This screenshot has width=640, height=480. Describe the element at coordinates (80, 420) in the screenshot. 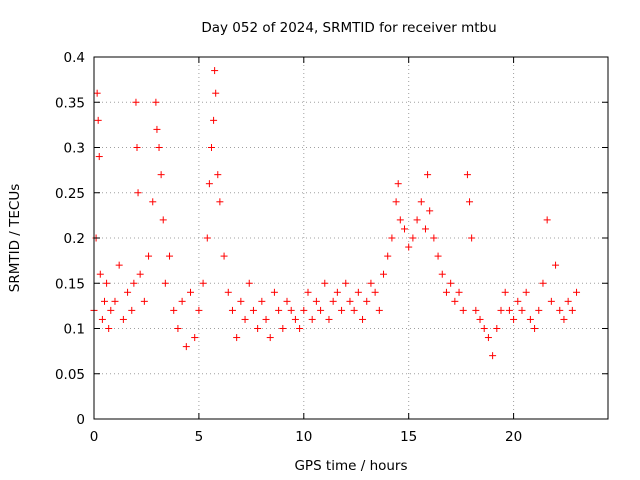

I see `y-tick-label: 0` at that location.